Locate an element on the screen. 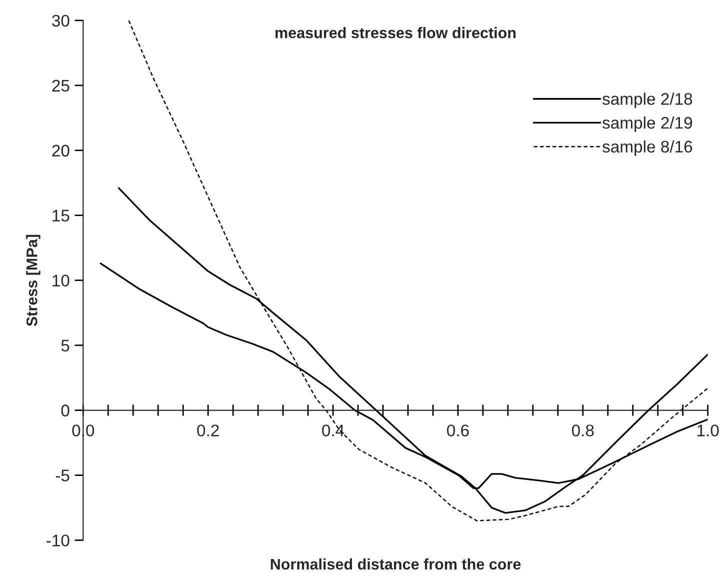 The image size is (723, 584). y-tick-label: 0 is located at coordinates (65, 410).